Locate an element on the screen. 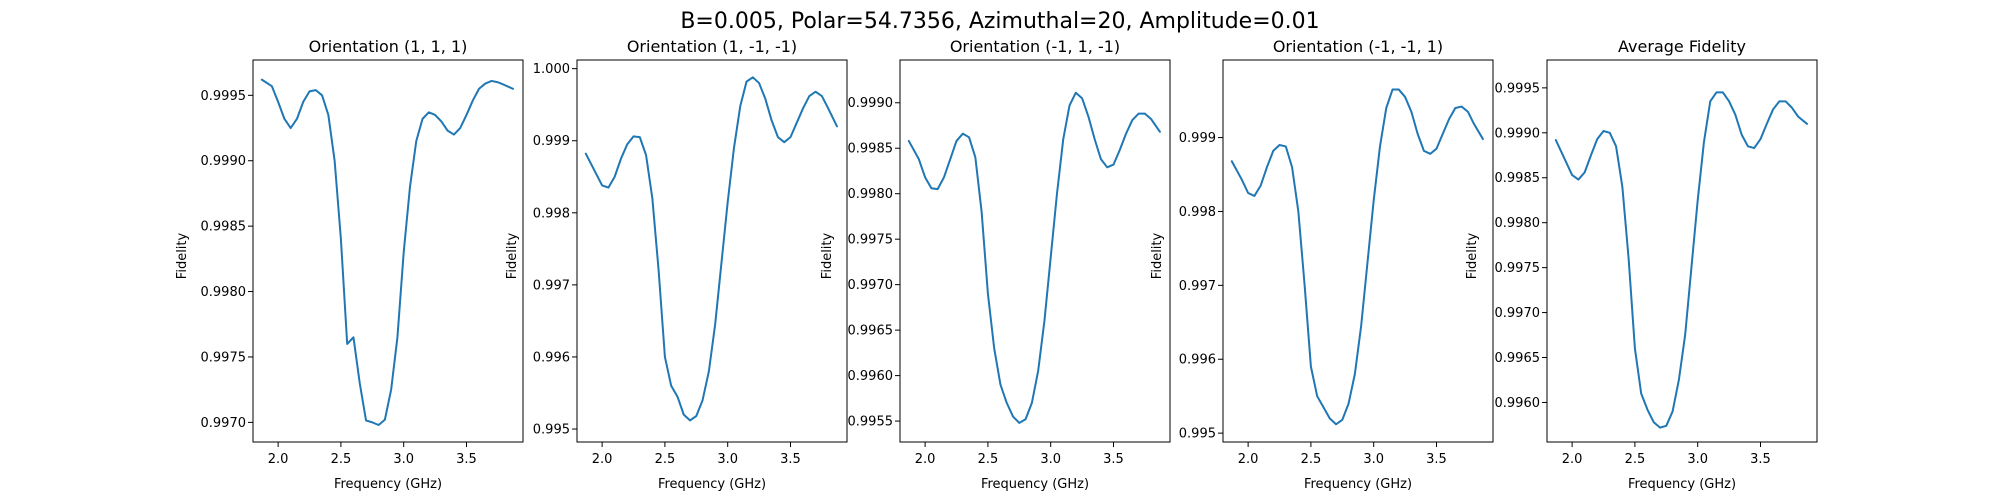 The image size is (2000, 500). y-tick-label: 1.000 is located at coordinates (551, 69).